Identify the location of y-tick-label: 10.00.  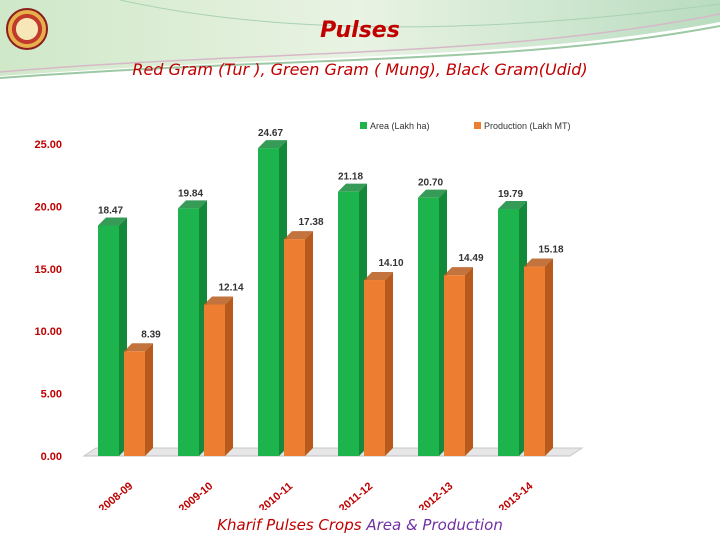
(48, 332).